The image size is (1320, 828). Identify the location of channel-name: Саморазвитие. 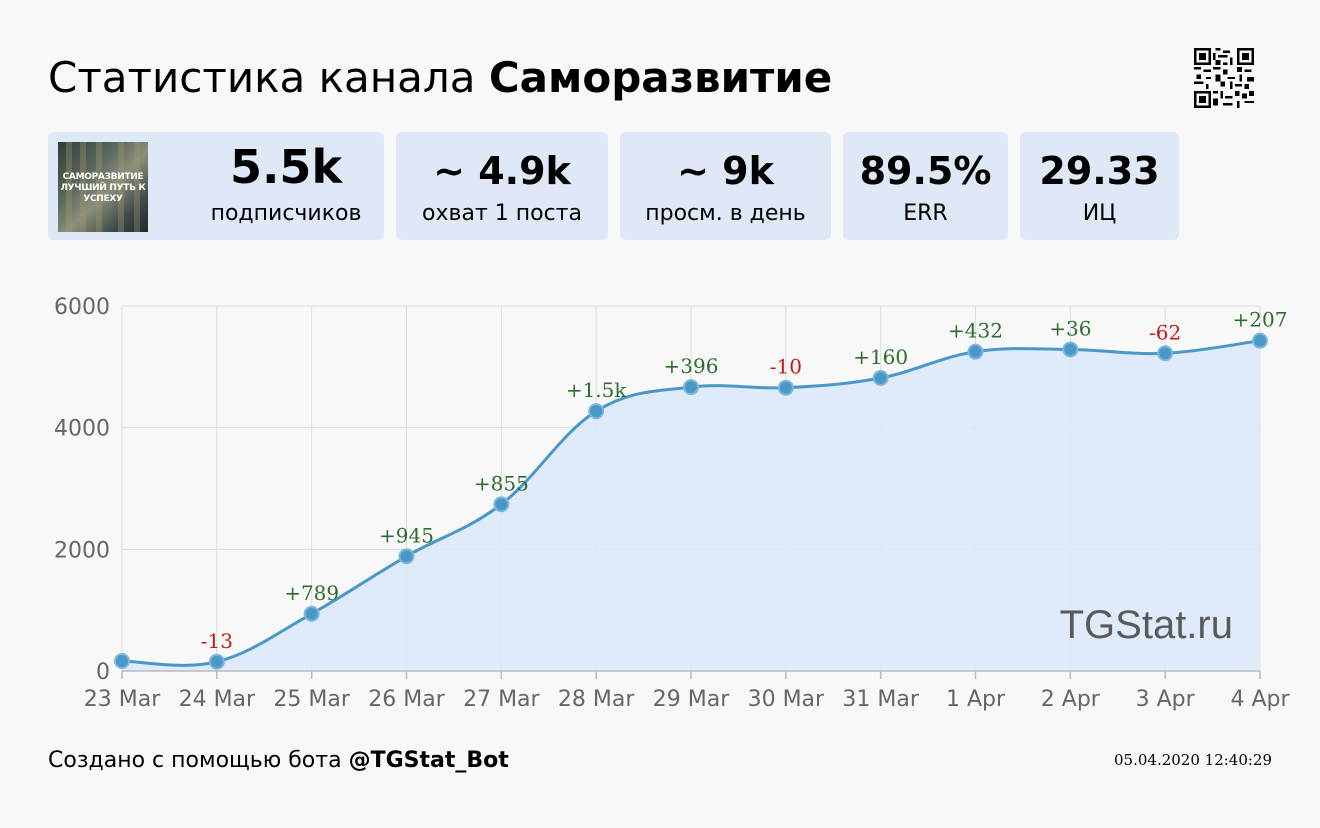
(660, 77).